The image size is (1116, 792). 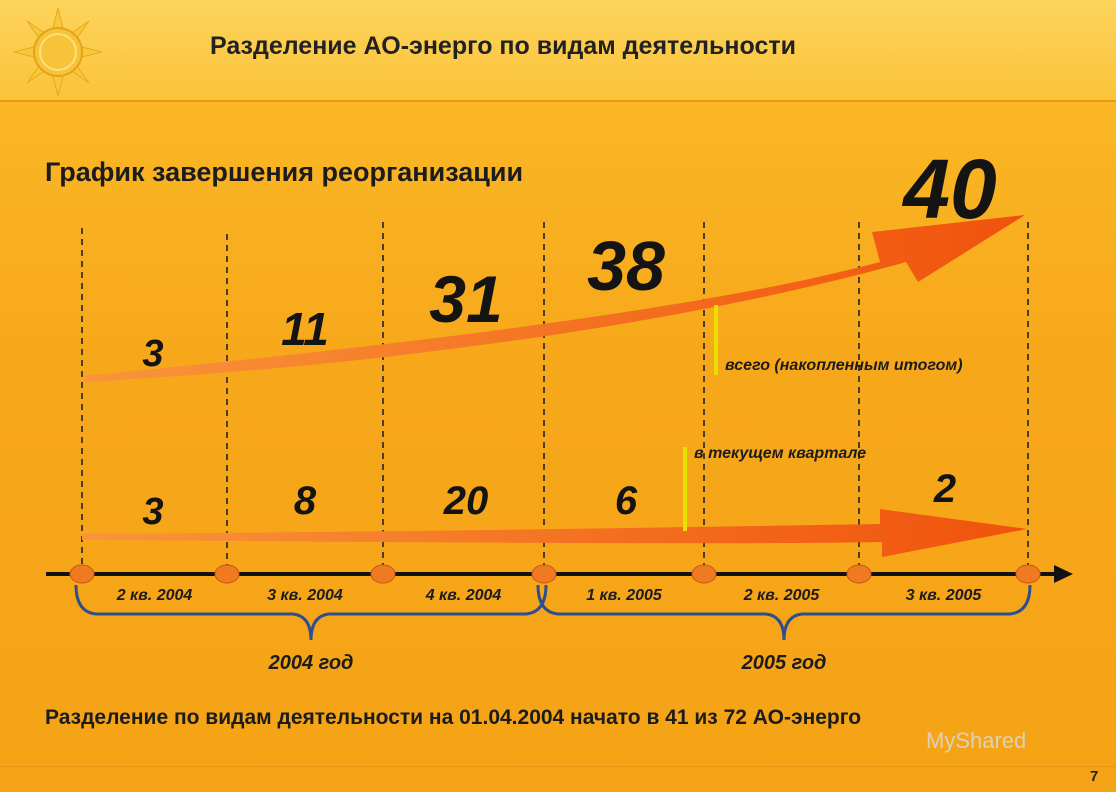 What do you see at coordinates (1094, 776) in the screenshot?
I see `page-number: 7` at bounding box center [1094, 776].